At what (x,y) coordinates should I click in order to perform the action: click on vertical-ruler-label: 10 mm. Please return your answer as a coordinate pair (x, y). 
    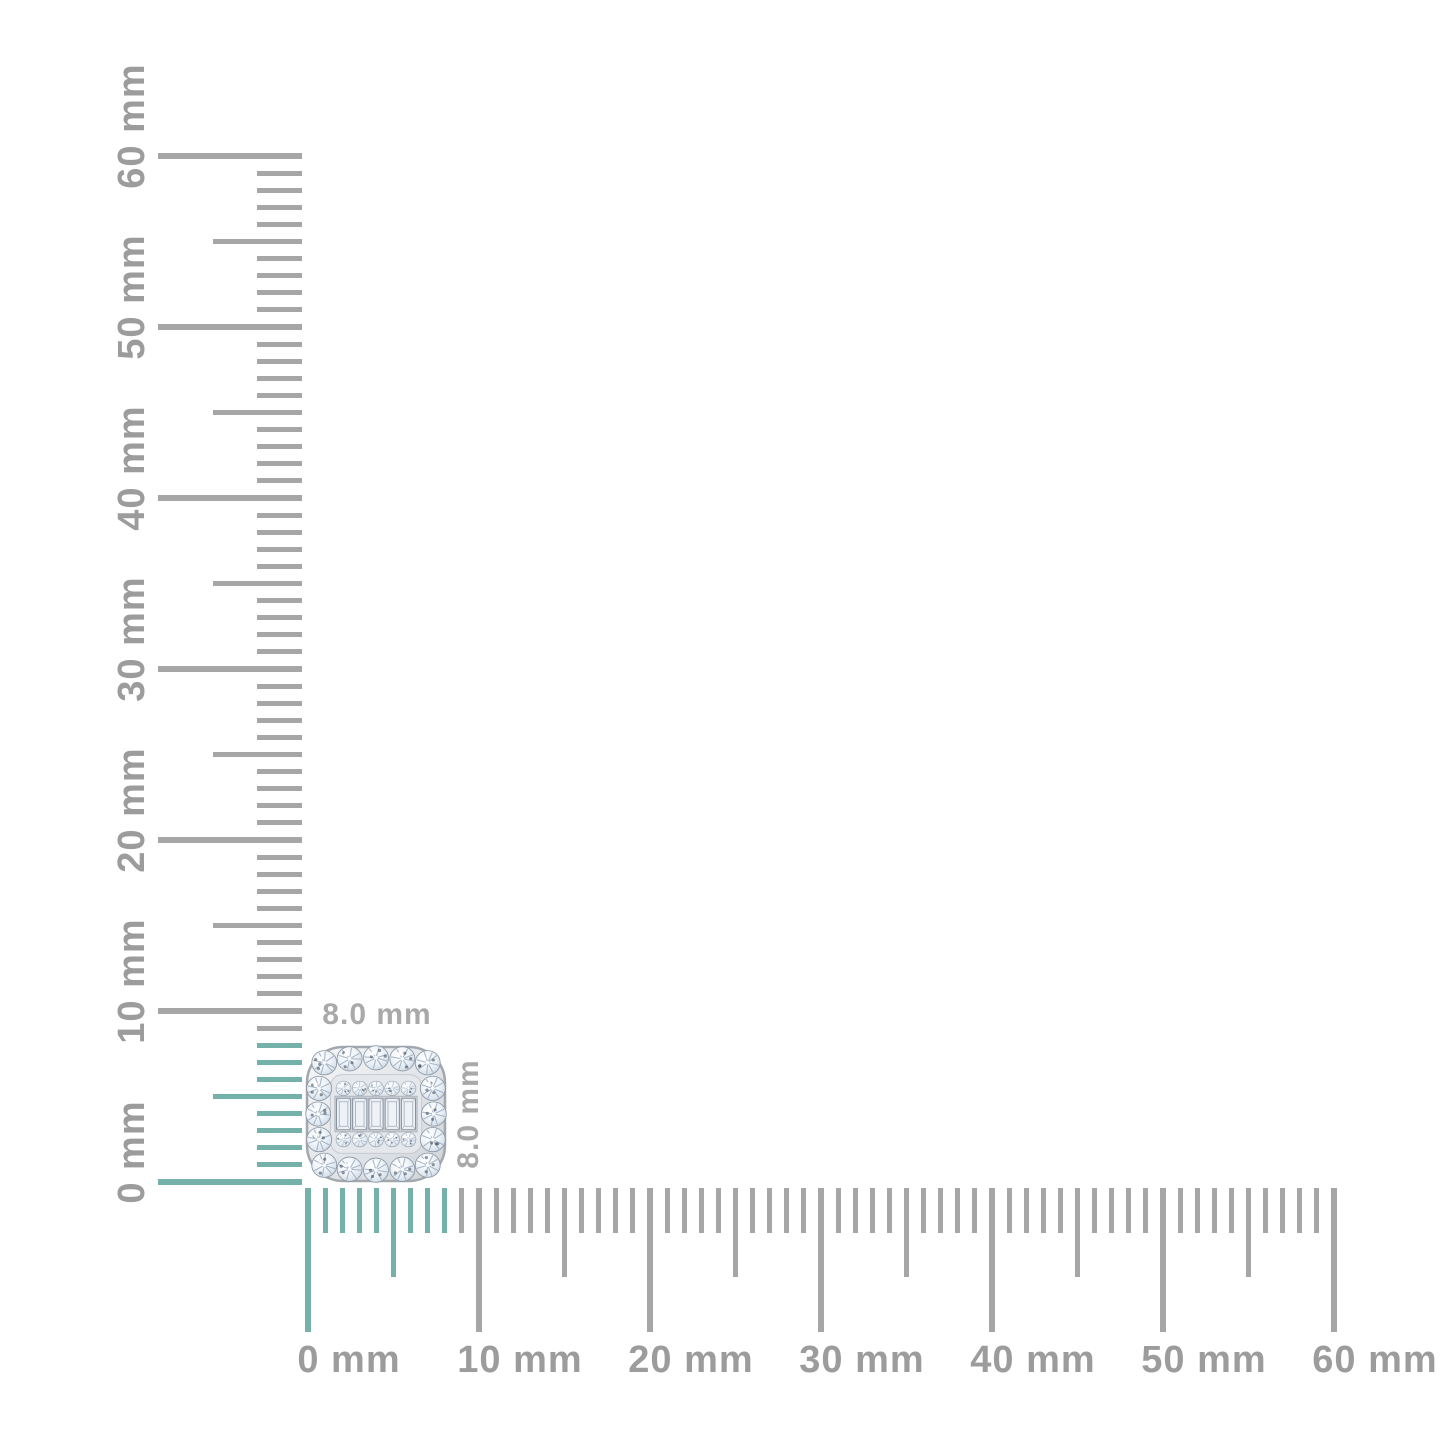
    Looking at the image, I should click on (132, 981).